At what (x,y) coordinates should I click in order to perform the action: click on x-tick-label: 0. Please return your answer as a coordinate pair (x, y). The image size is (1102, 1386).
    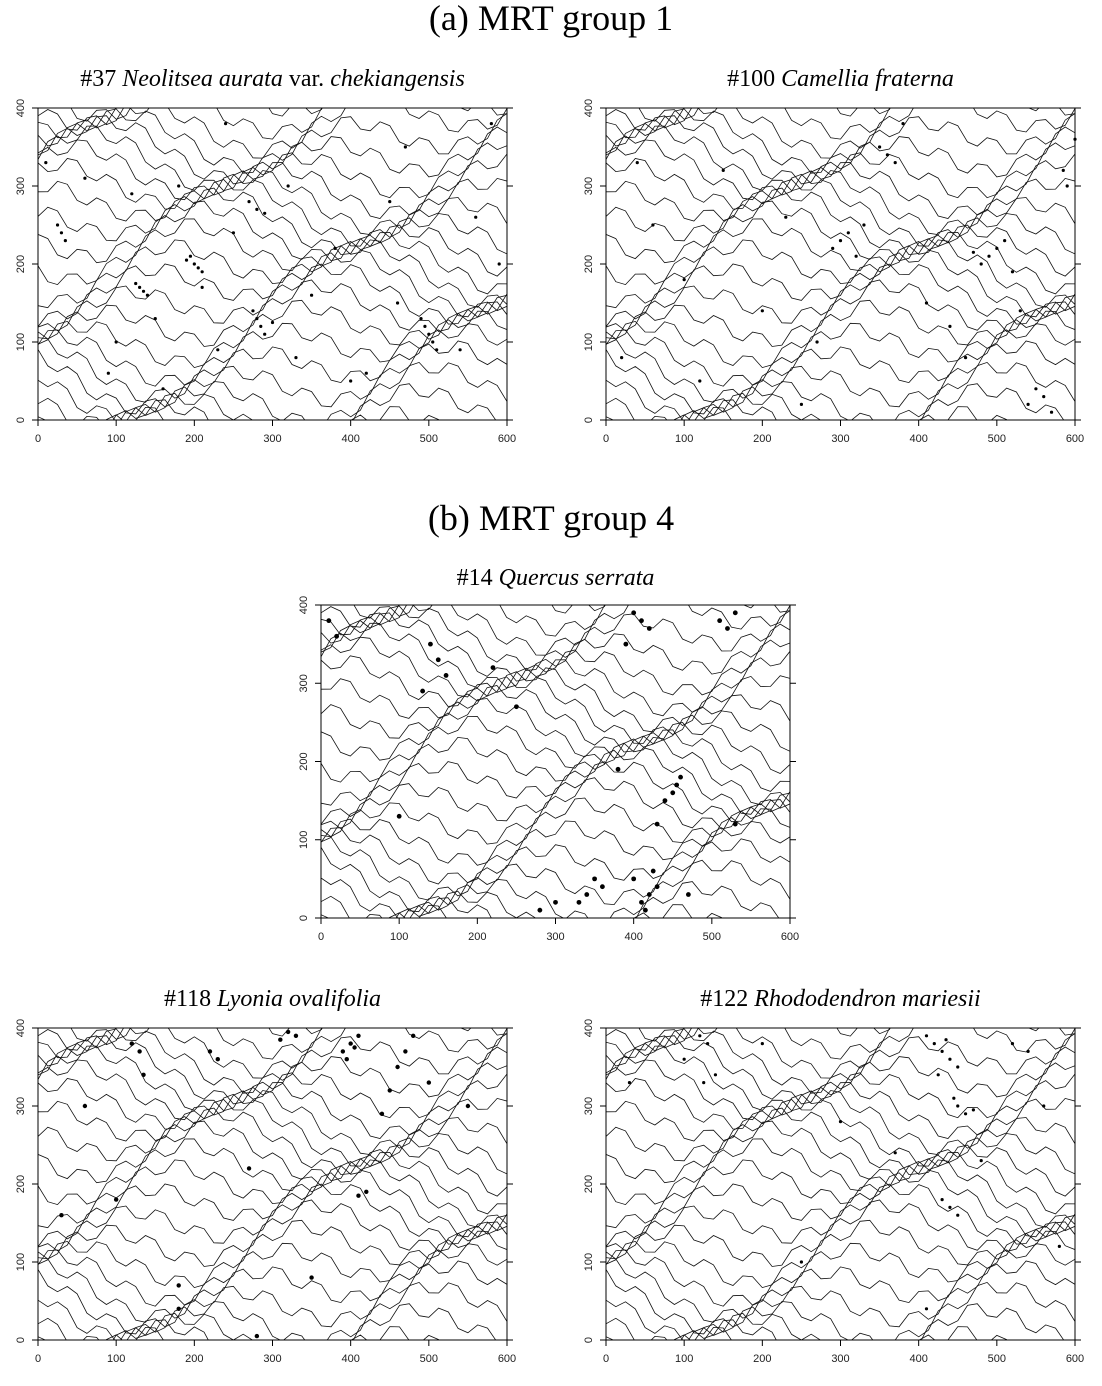
    Looking at the image, I should click on (321, 937).